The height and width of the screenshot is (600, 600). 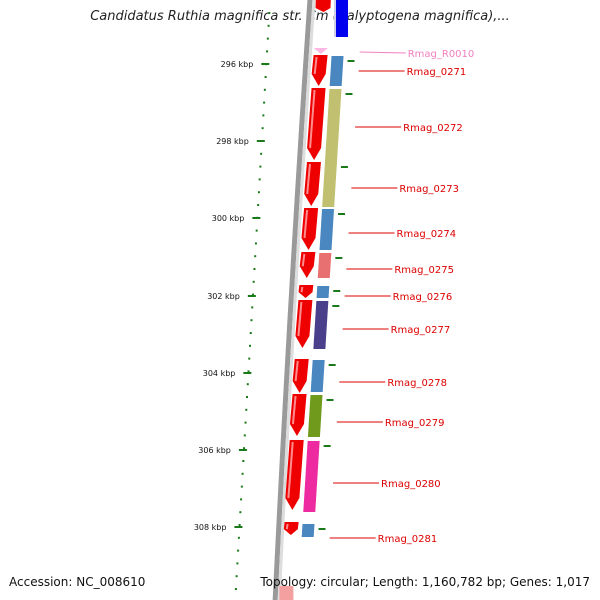 I want to click on gene-0278-arrow-shine, so click(x=296, y=371).